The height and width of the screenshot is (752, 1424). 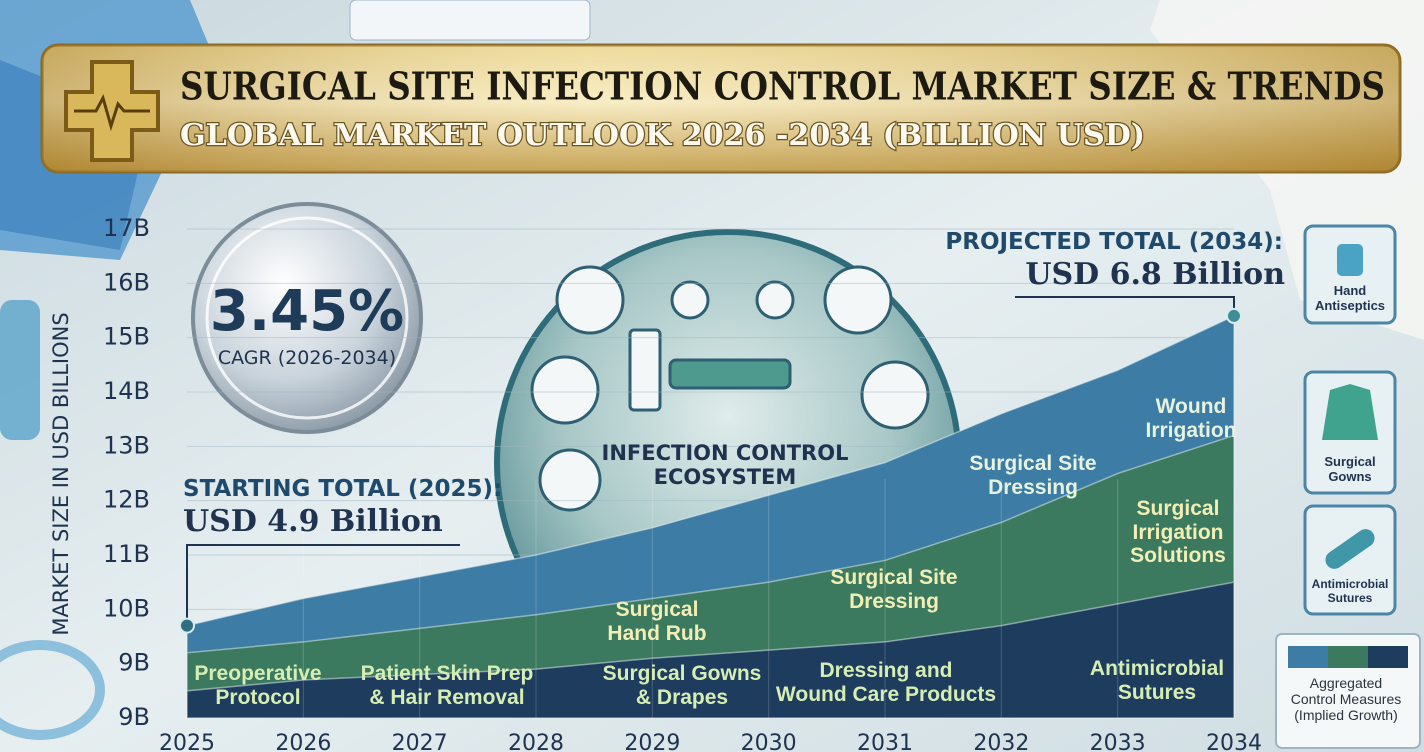 I want to click on title-icon-pulse, so click(x=112, y=113).